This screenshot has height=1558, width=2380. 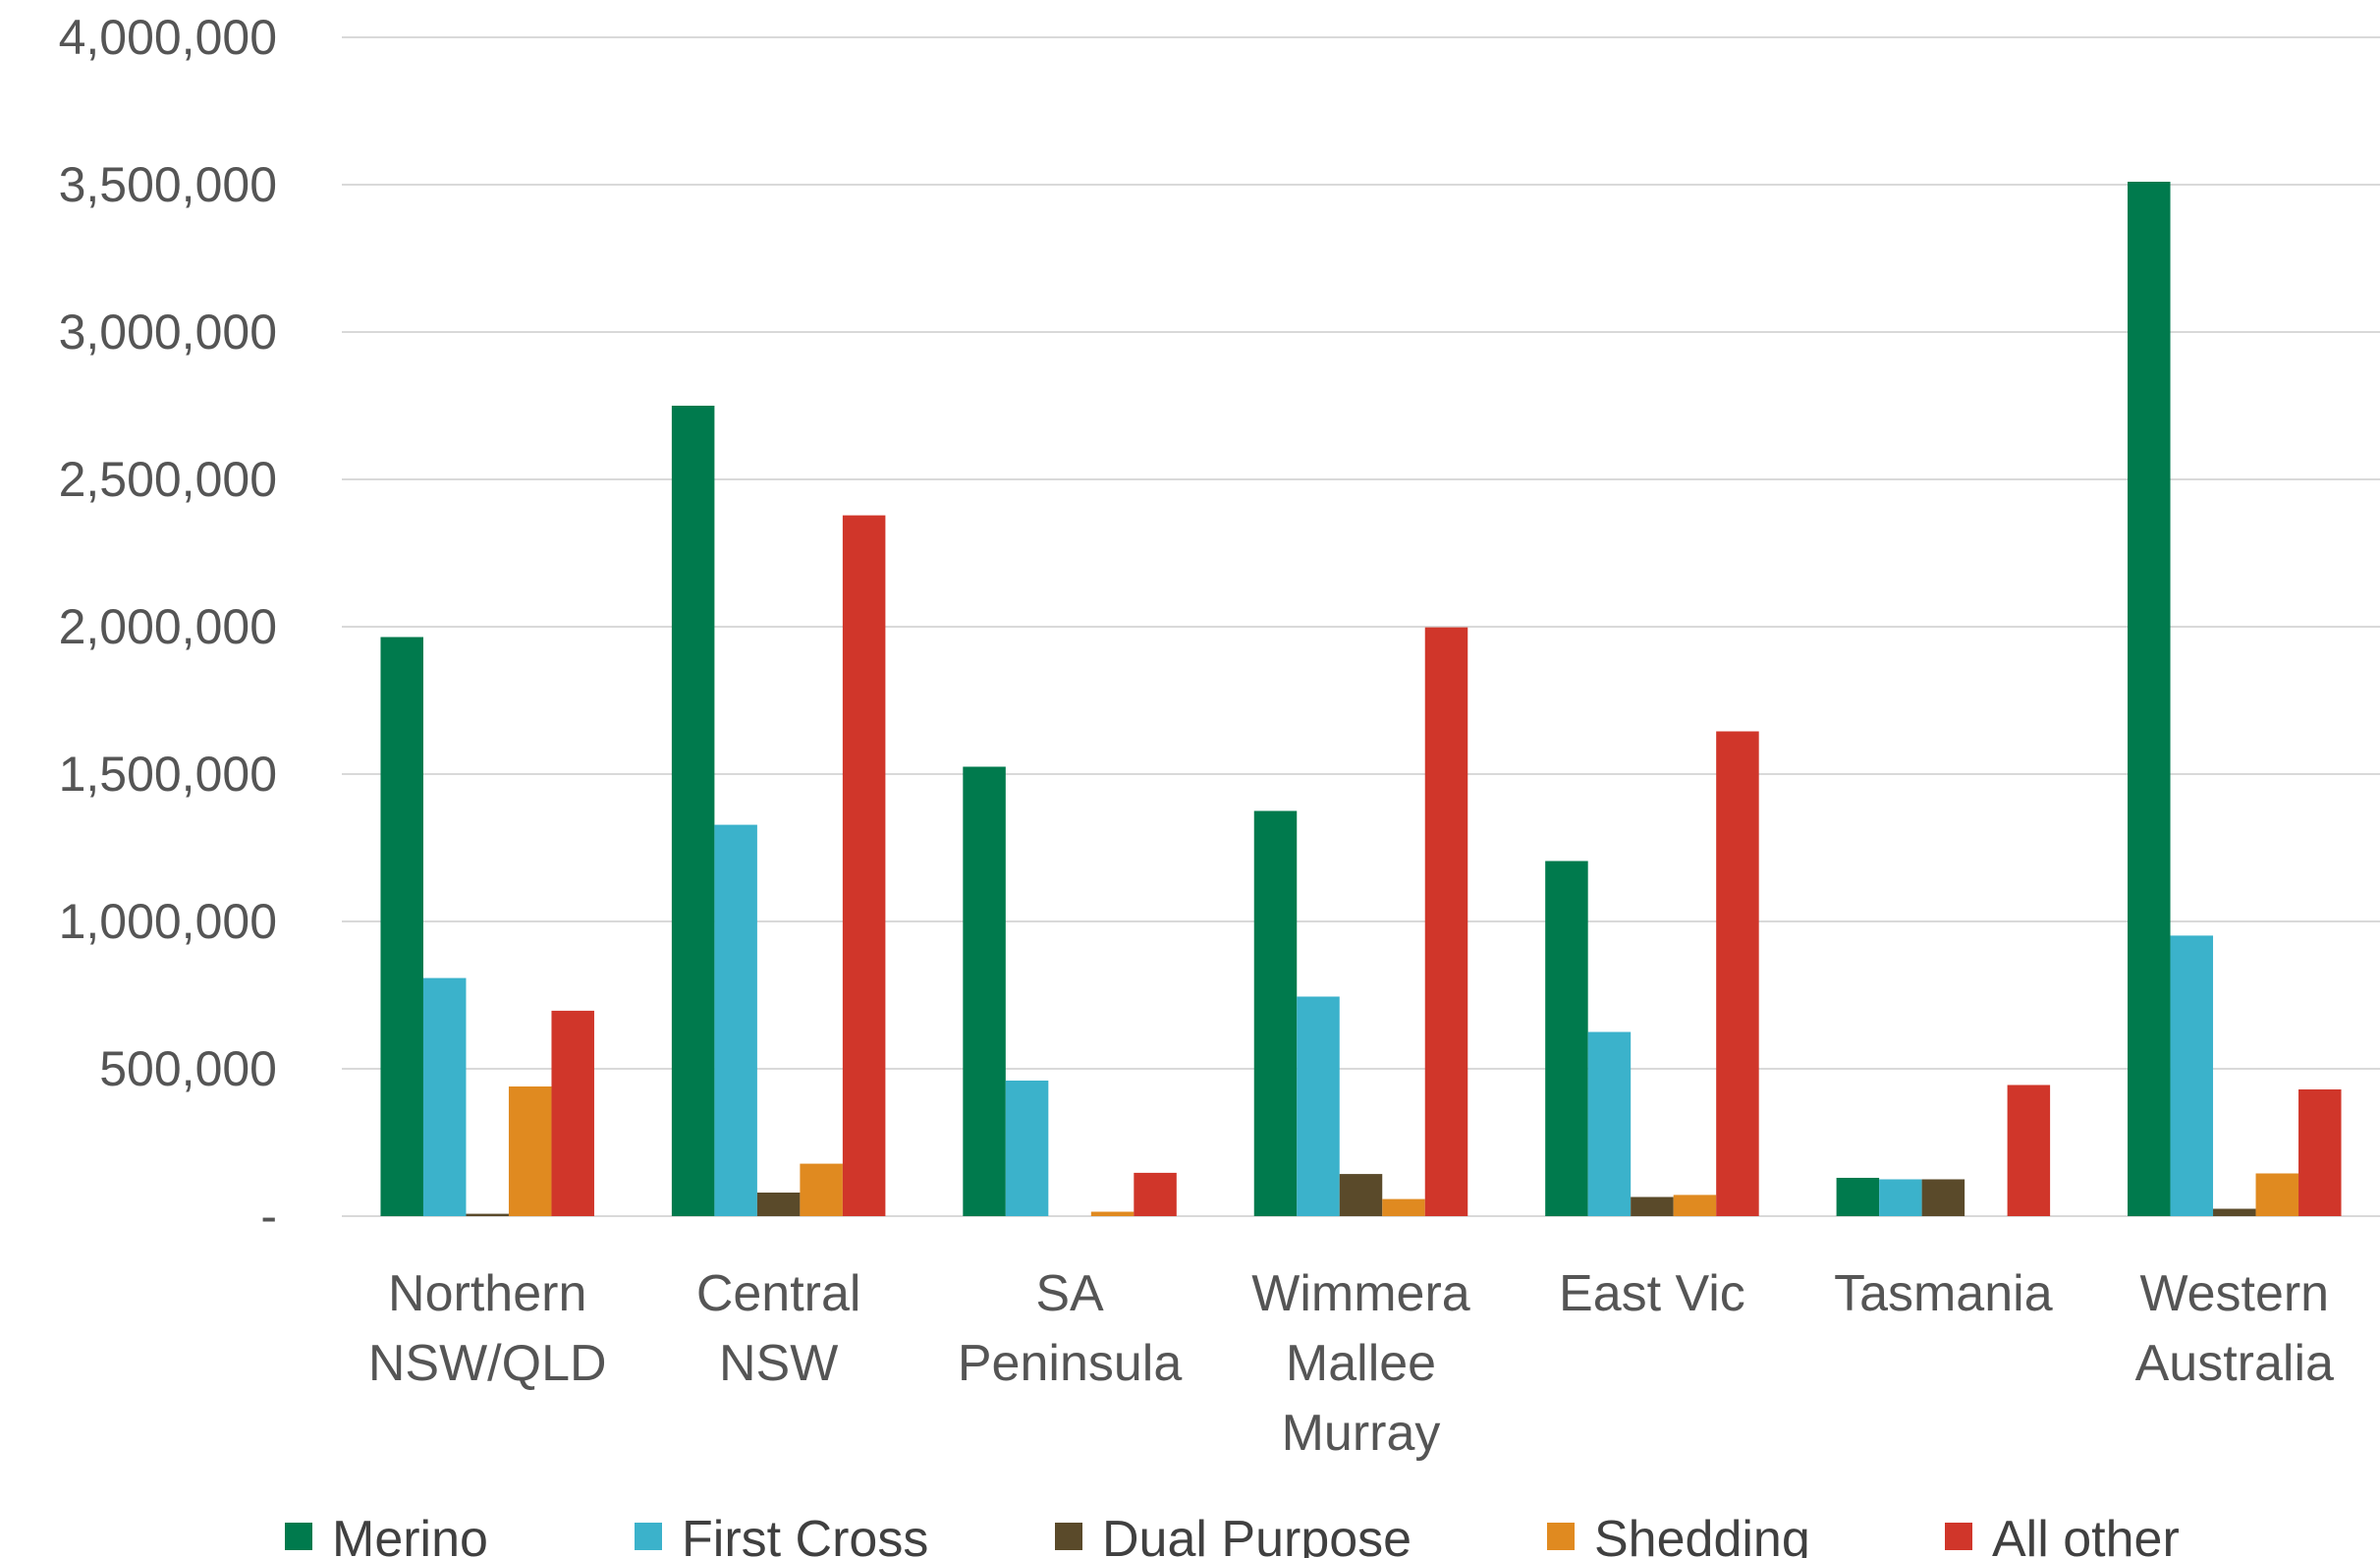 What do you see at coordinates (2234, 1293) in the screenshot?
I see `x-category-label: Western` at bounding box center [2234, 1293].